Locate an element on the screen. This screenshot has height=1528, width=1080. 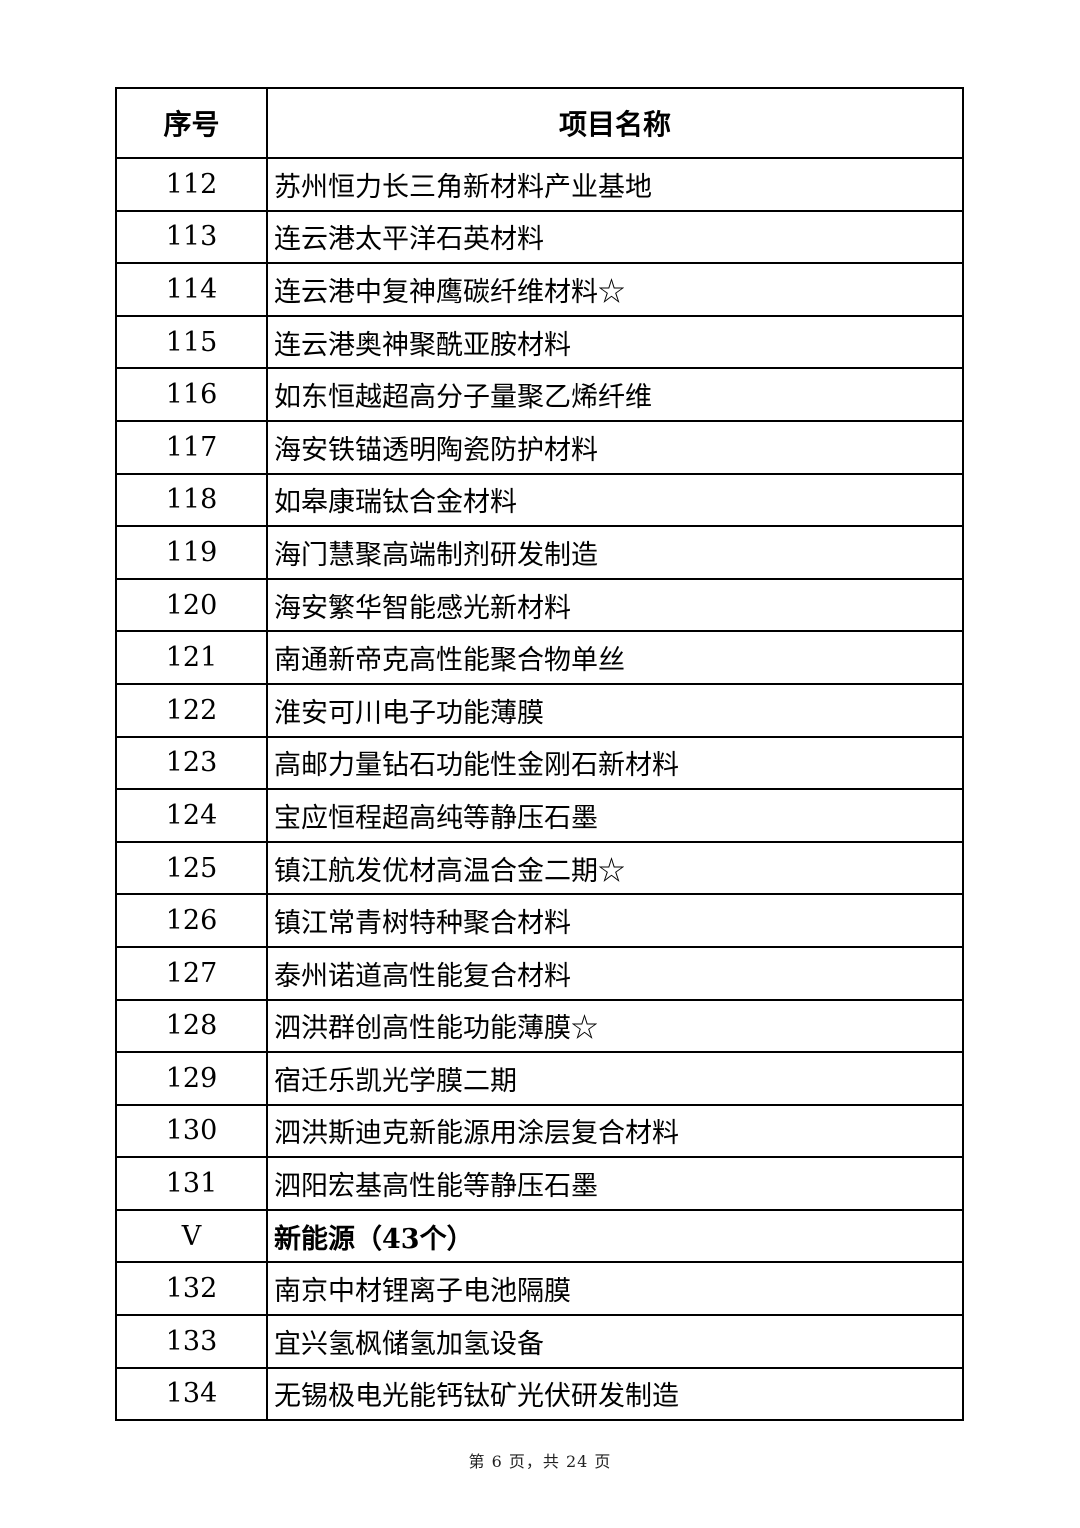
table-row: 132 南京中材锂离子电池隔膜 is located at coordinates (539, 1289).